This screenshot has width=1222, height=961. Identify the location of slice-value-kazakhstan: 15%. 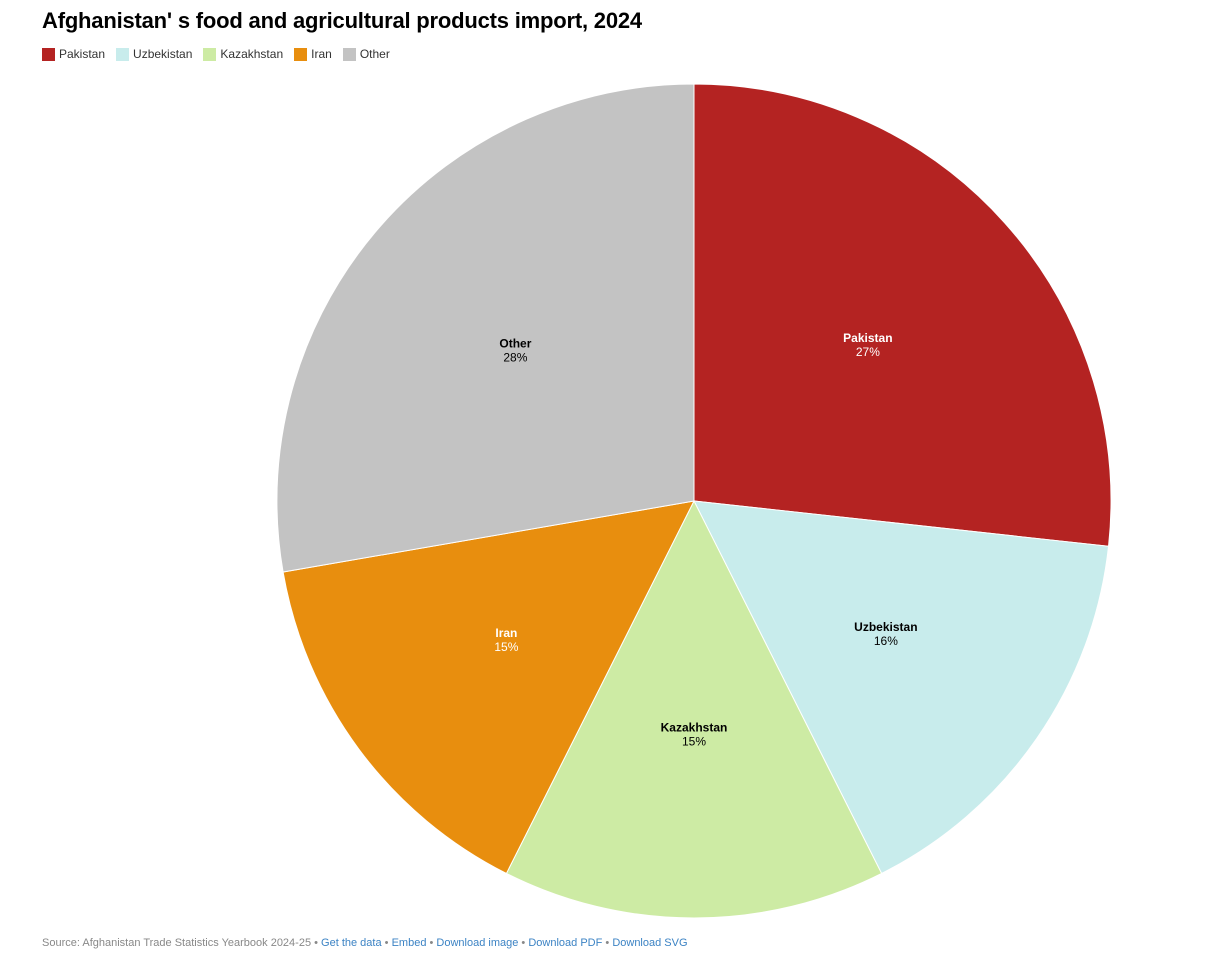
(694, 742).